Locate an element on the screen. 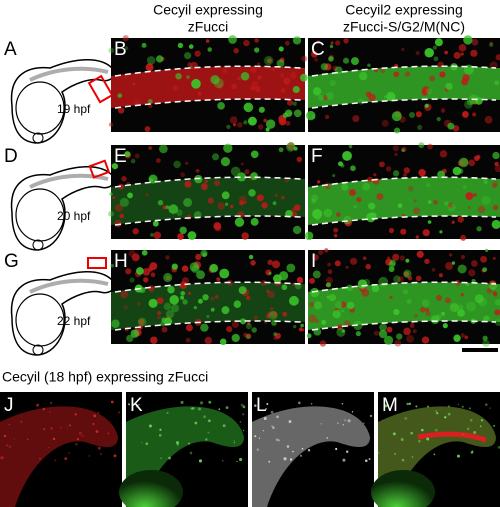 This screenshot has height=507, width=500. column-header: Cecyil expressing is located at coordinates (208, 10).